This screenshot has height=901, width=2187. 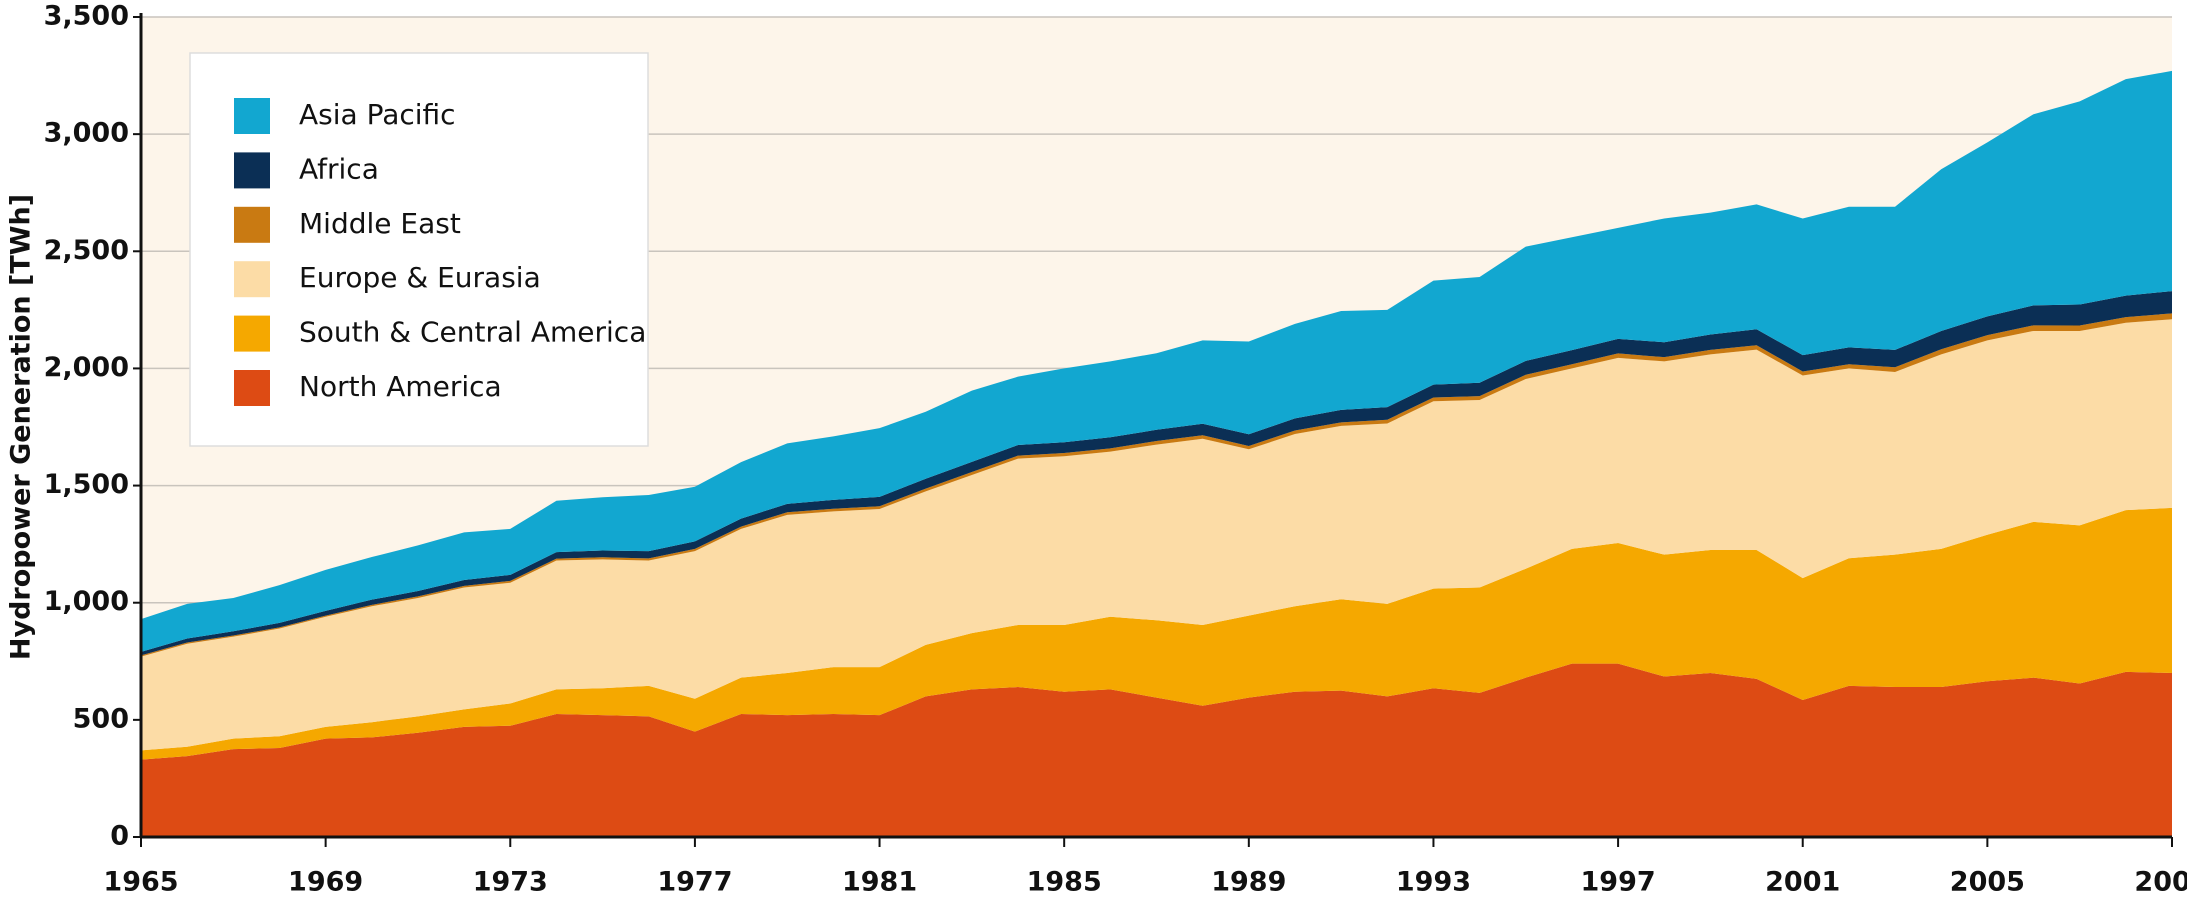 I want to click on y-tick-label: 1,500, so click(x=86, y=484).